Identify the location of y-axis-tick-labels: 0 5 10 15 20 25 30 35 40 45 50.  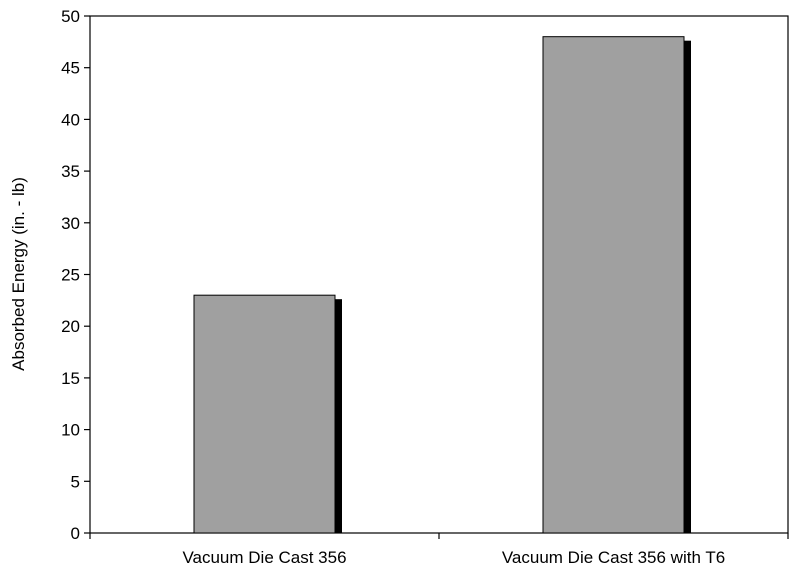
(70, 275).